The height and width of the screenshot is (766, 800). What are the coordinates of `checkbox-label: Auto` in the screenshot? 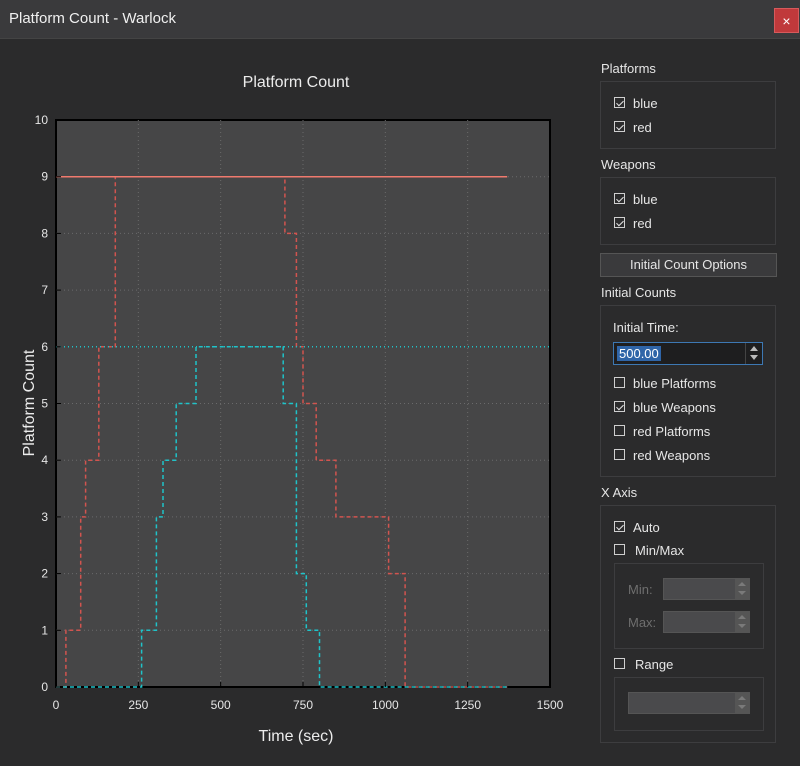 It's located at (646, 527).